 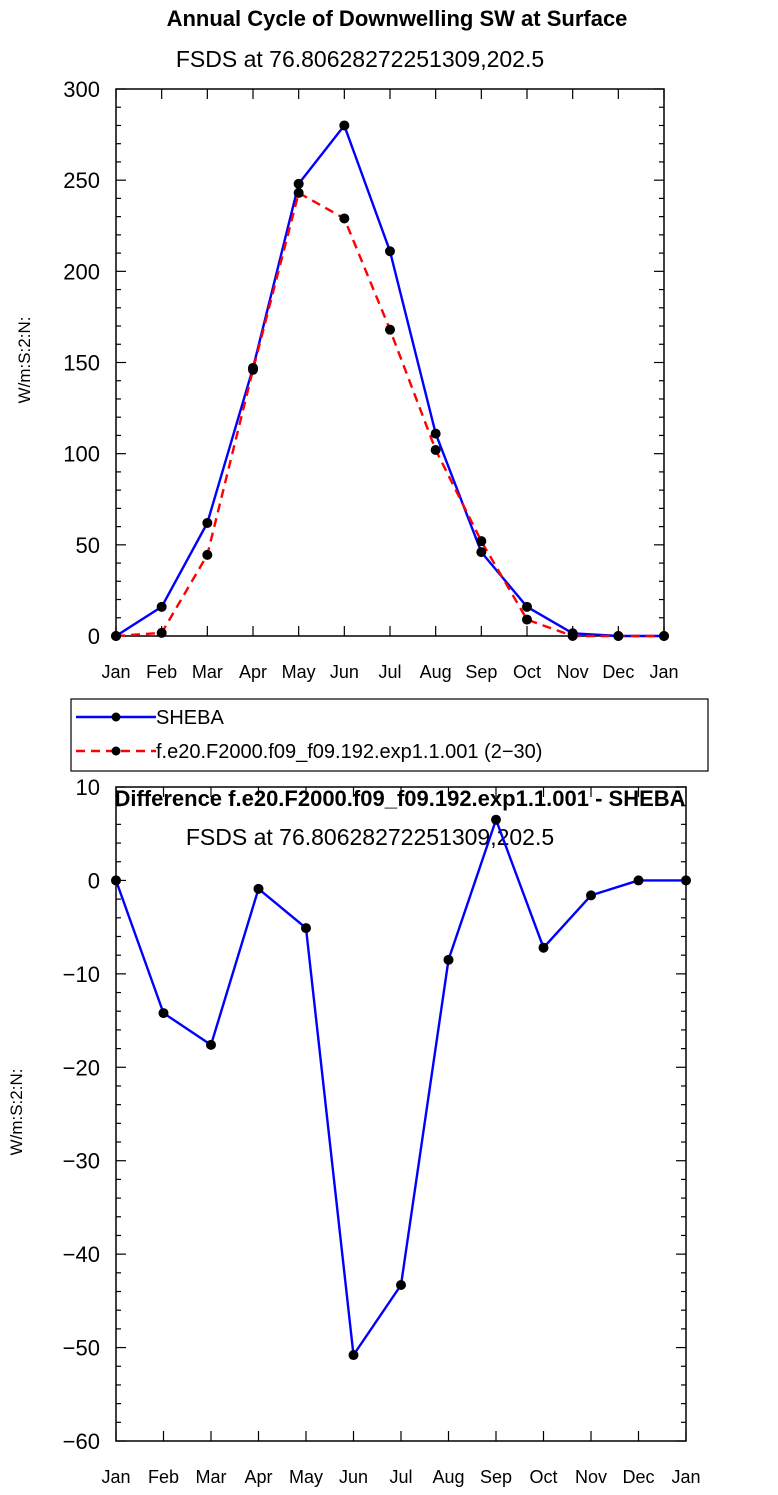 What do you see at coordinates (81, 271) in the screenshot?
I see `y-tick-label: 200` at bounding box center [81, 271].